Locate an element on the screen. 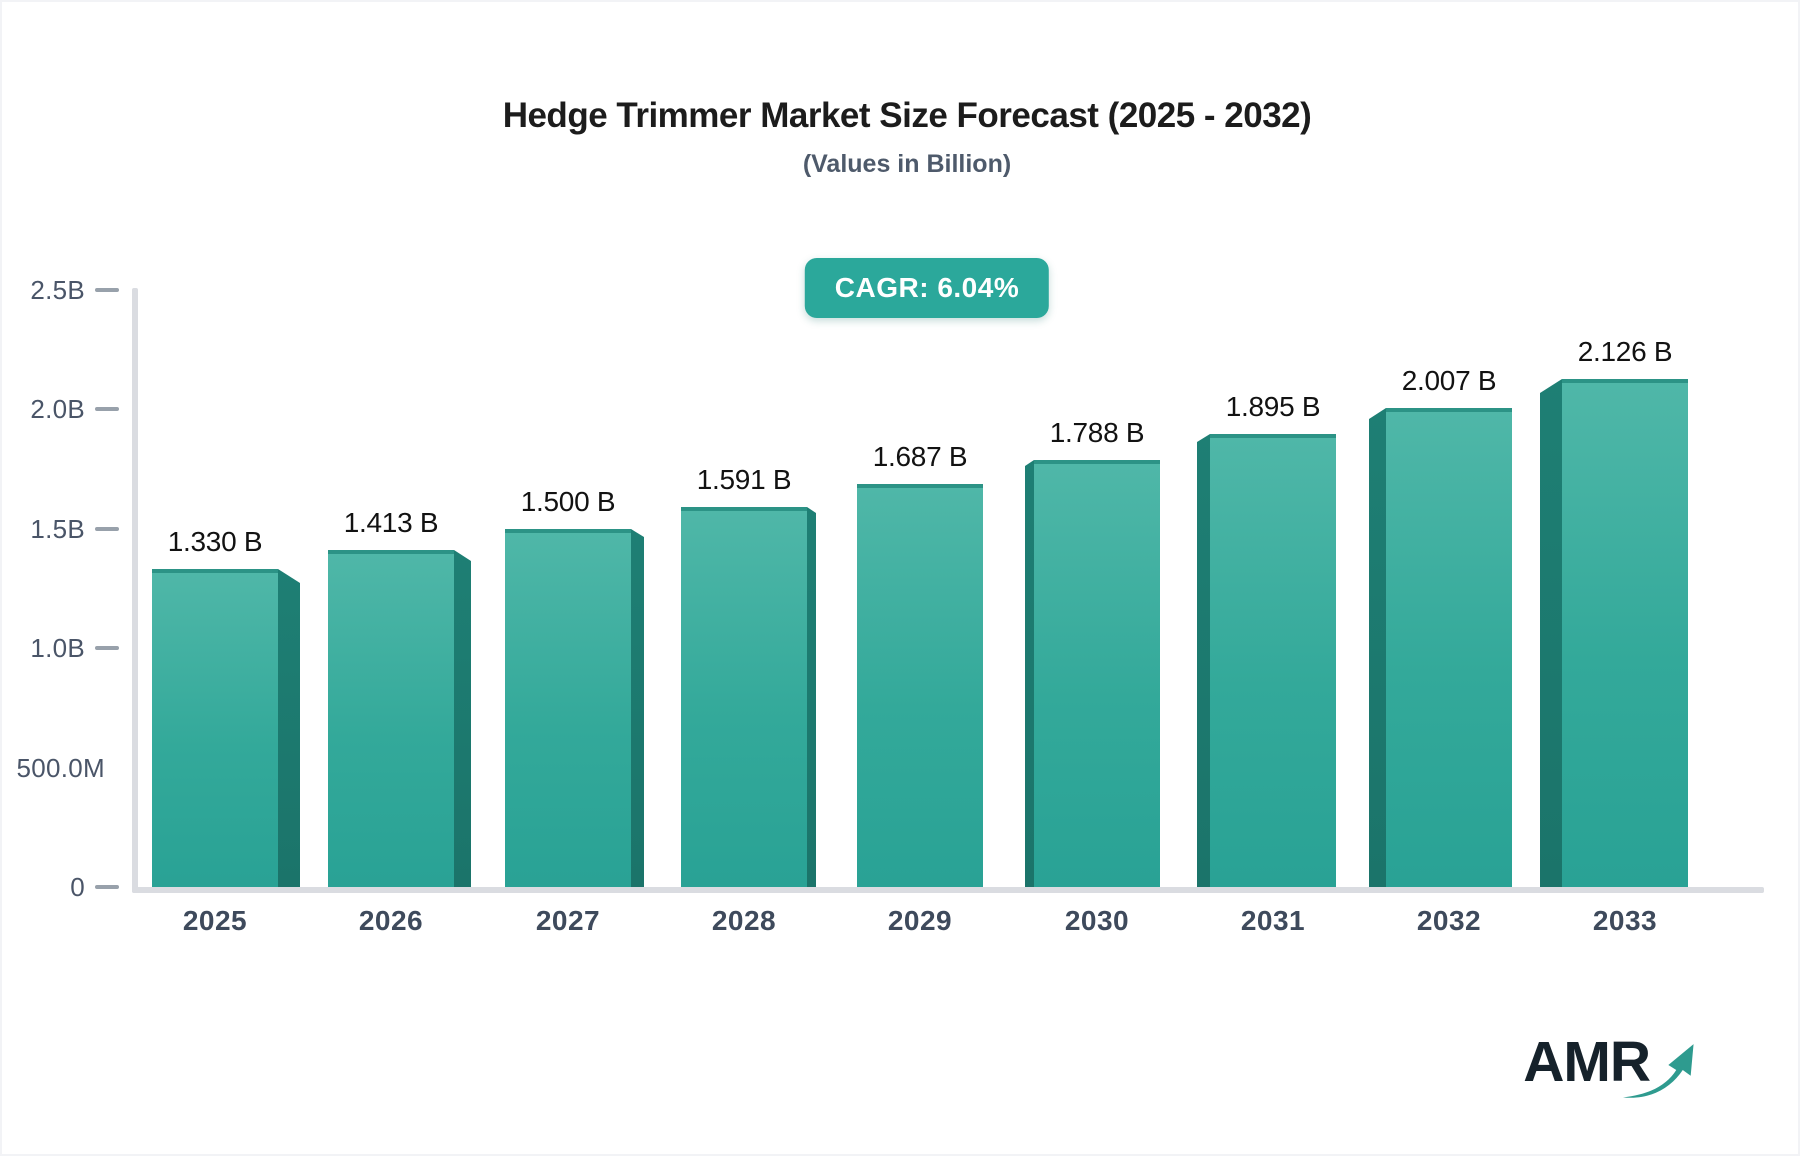 The width and height of the screenshot is (1800, 1156). y-tick-2.0B: 2.0B is located at coordinates (60, 409).